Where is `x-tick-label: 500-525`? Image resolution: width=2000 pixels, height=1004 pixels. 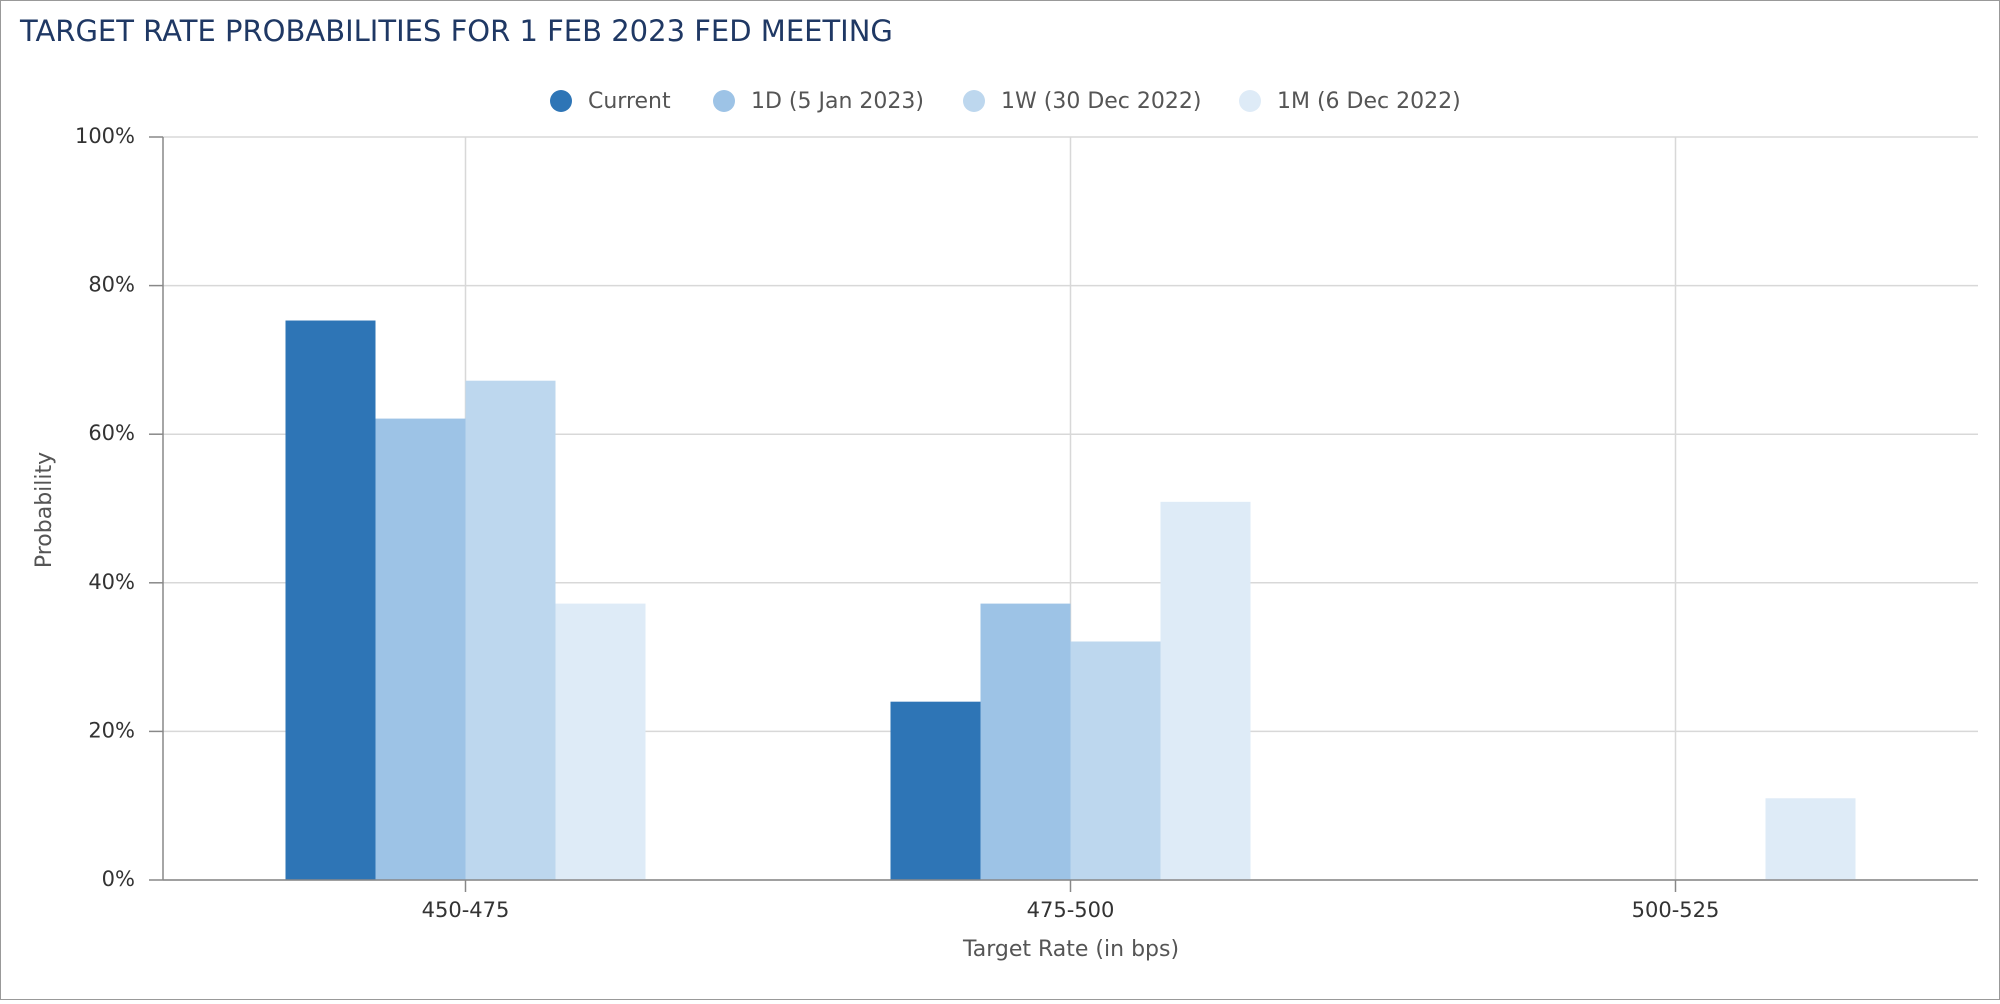
x-tick-label: 500-525 is located at coordinates (1676, 910).